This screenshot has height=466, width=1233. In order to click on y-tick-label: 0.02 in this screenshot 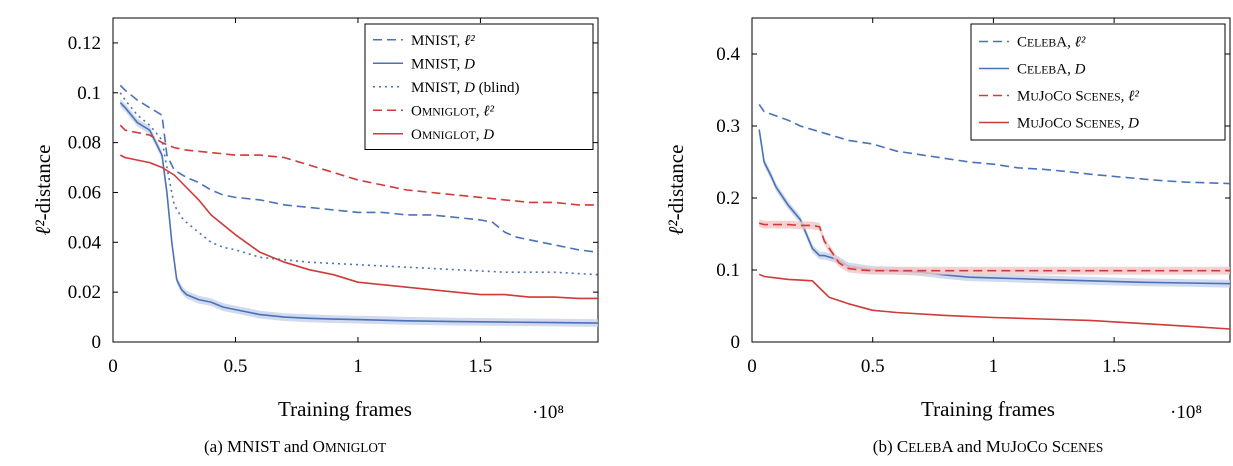, I will do `click(84, 292)`.